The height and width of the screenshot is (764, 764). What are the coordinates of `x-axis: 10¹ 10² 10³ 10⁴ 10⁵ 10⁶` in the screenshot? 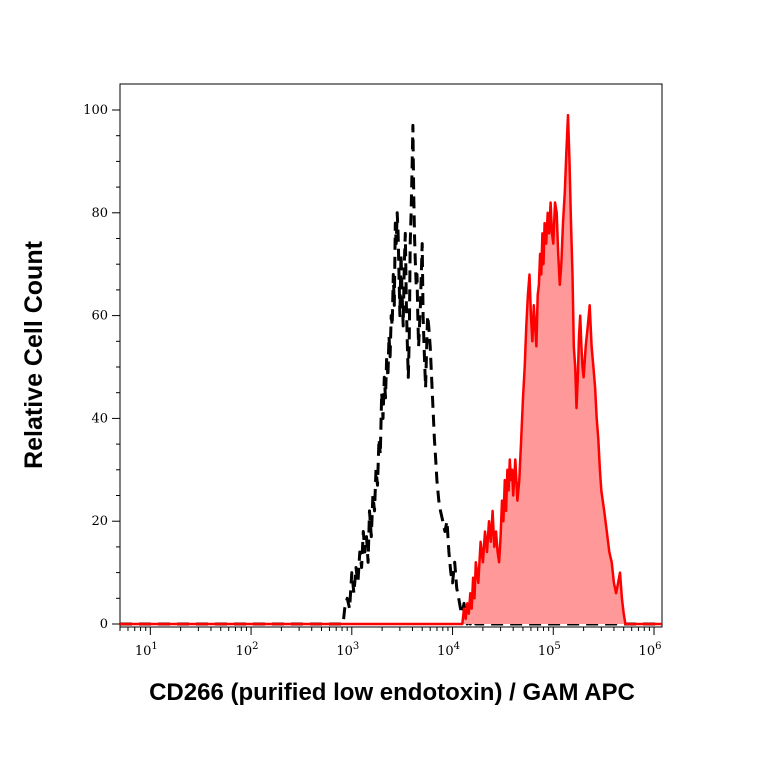 It's located at (390, 643).